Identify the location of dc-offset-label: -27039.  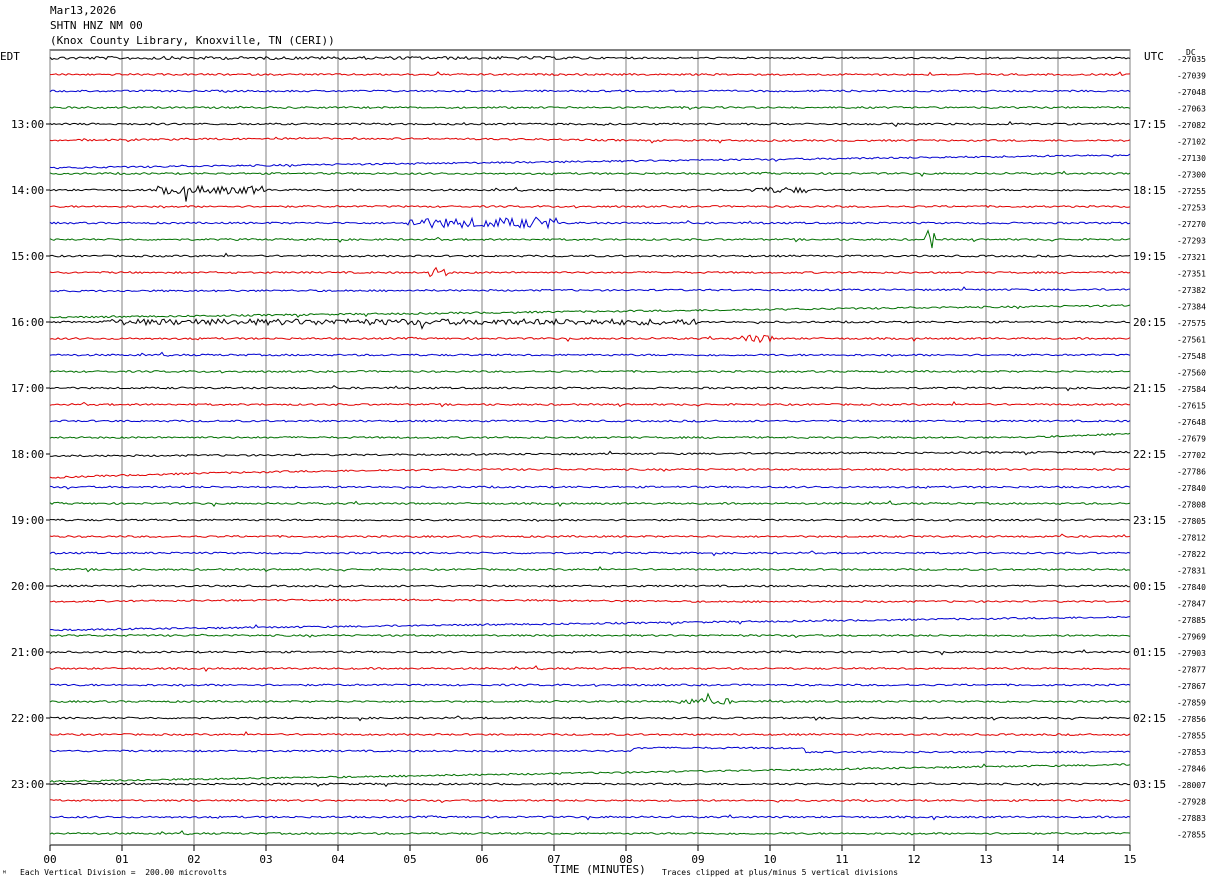
(1191, 76).